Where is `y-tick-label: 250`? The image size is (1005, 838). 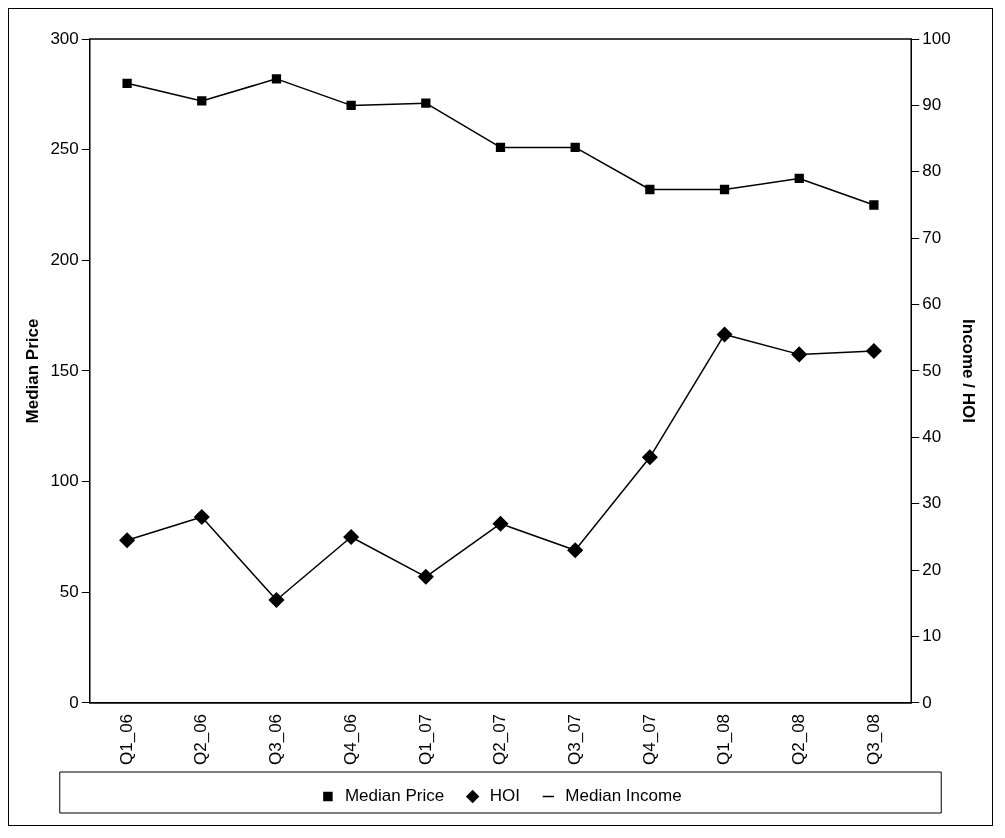 y-tick-label: 250 is located at coordinates (64, 149).